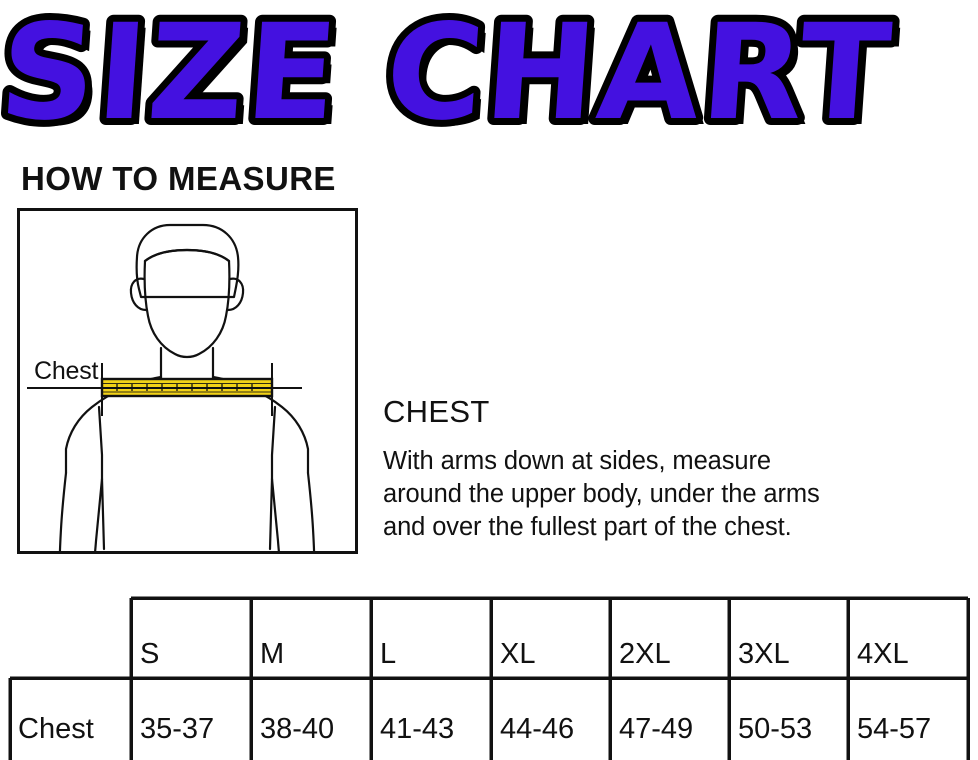  What do you see at coordinates (656, 729) in the screenshot?
I see `table-cell: 47-49` at bounding box center [656, 729].